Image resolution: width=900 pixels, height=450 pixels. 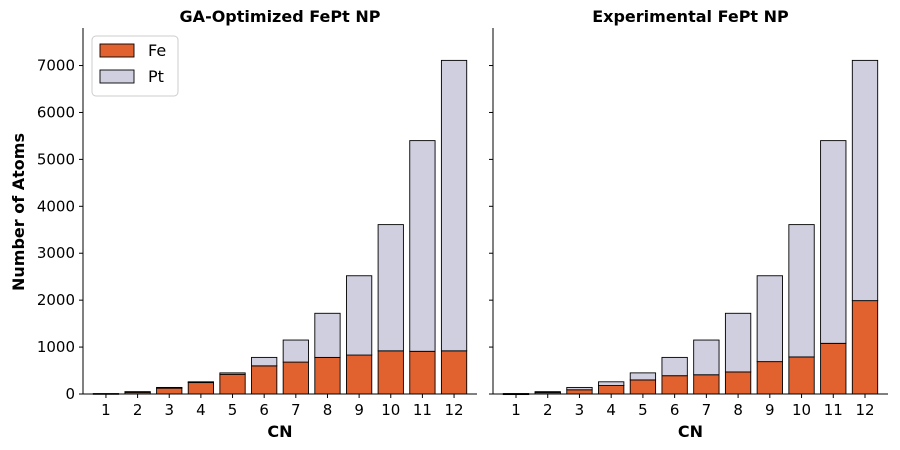 What do you see at coordinates (117, 50) in the screenshot?
I see `legend-swatch-fe` at bounding box center [117, 50].